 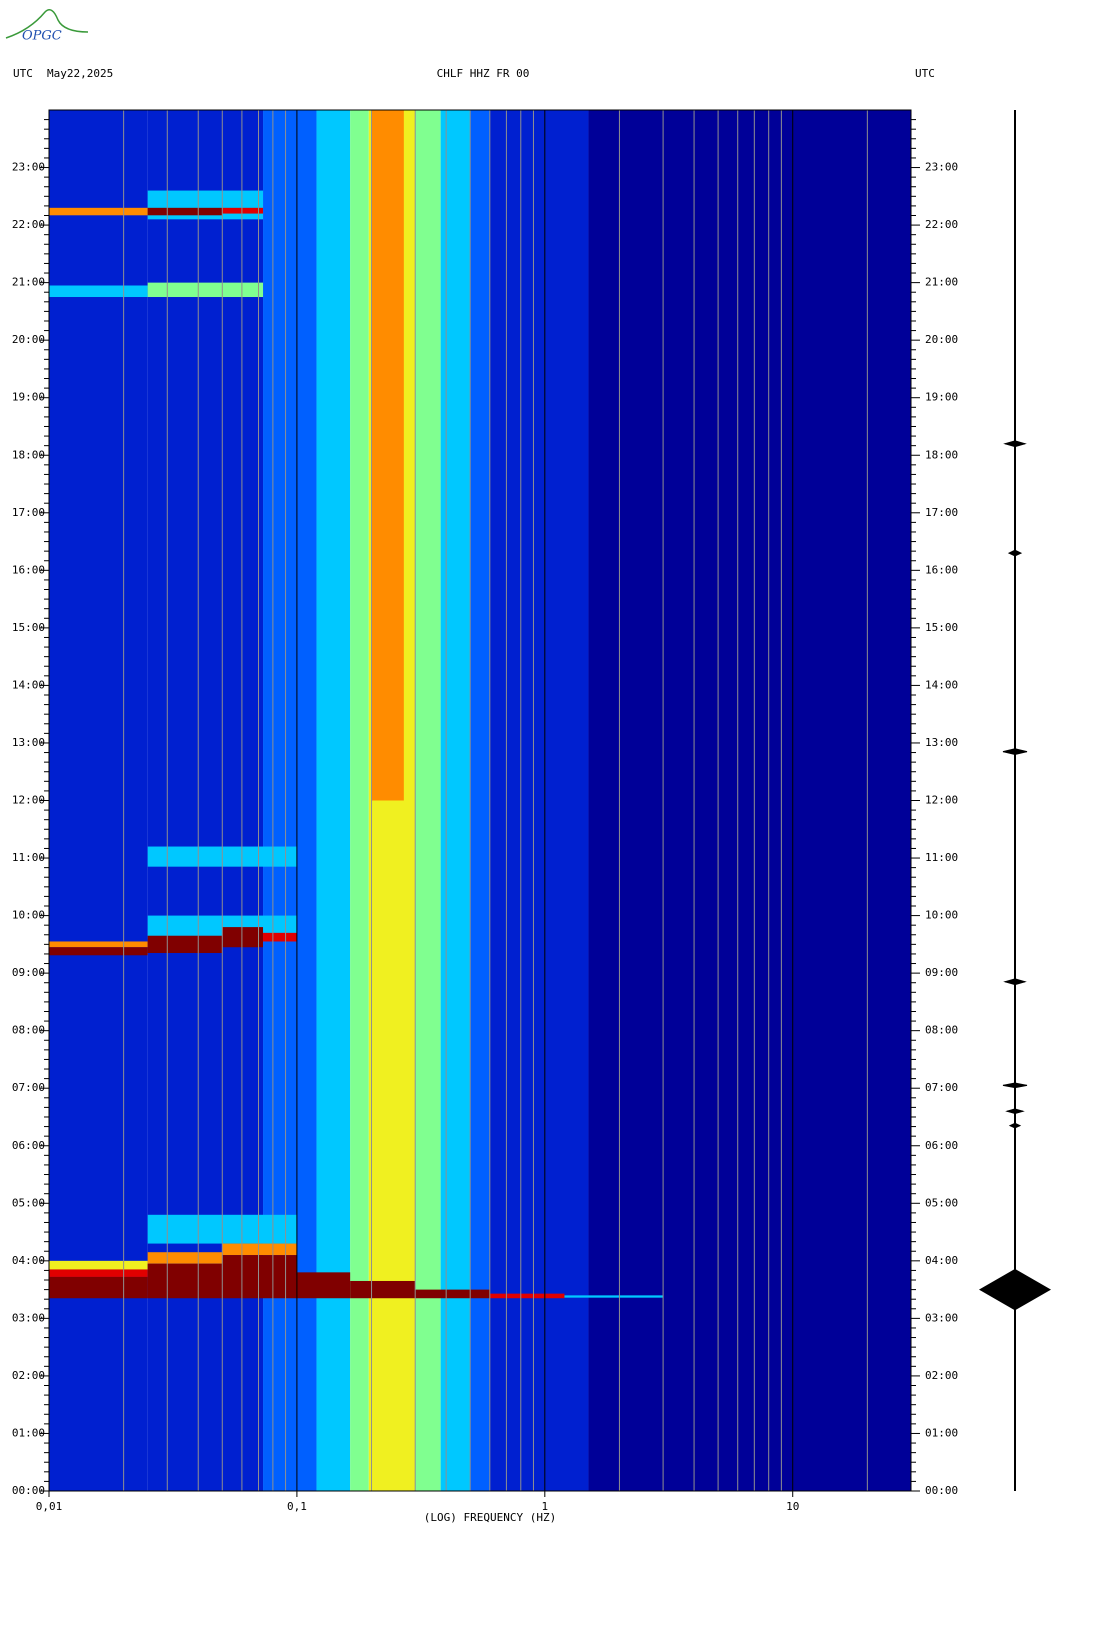 I want to click on x-tick-label: 0,1, so click(x=297, y=1506).